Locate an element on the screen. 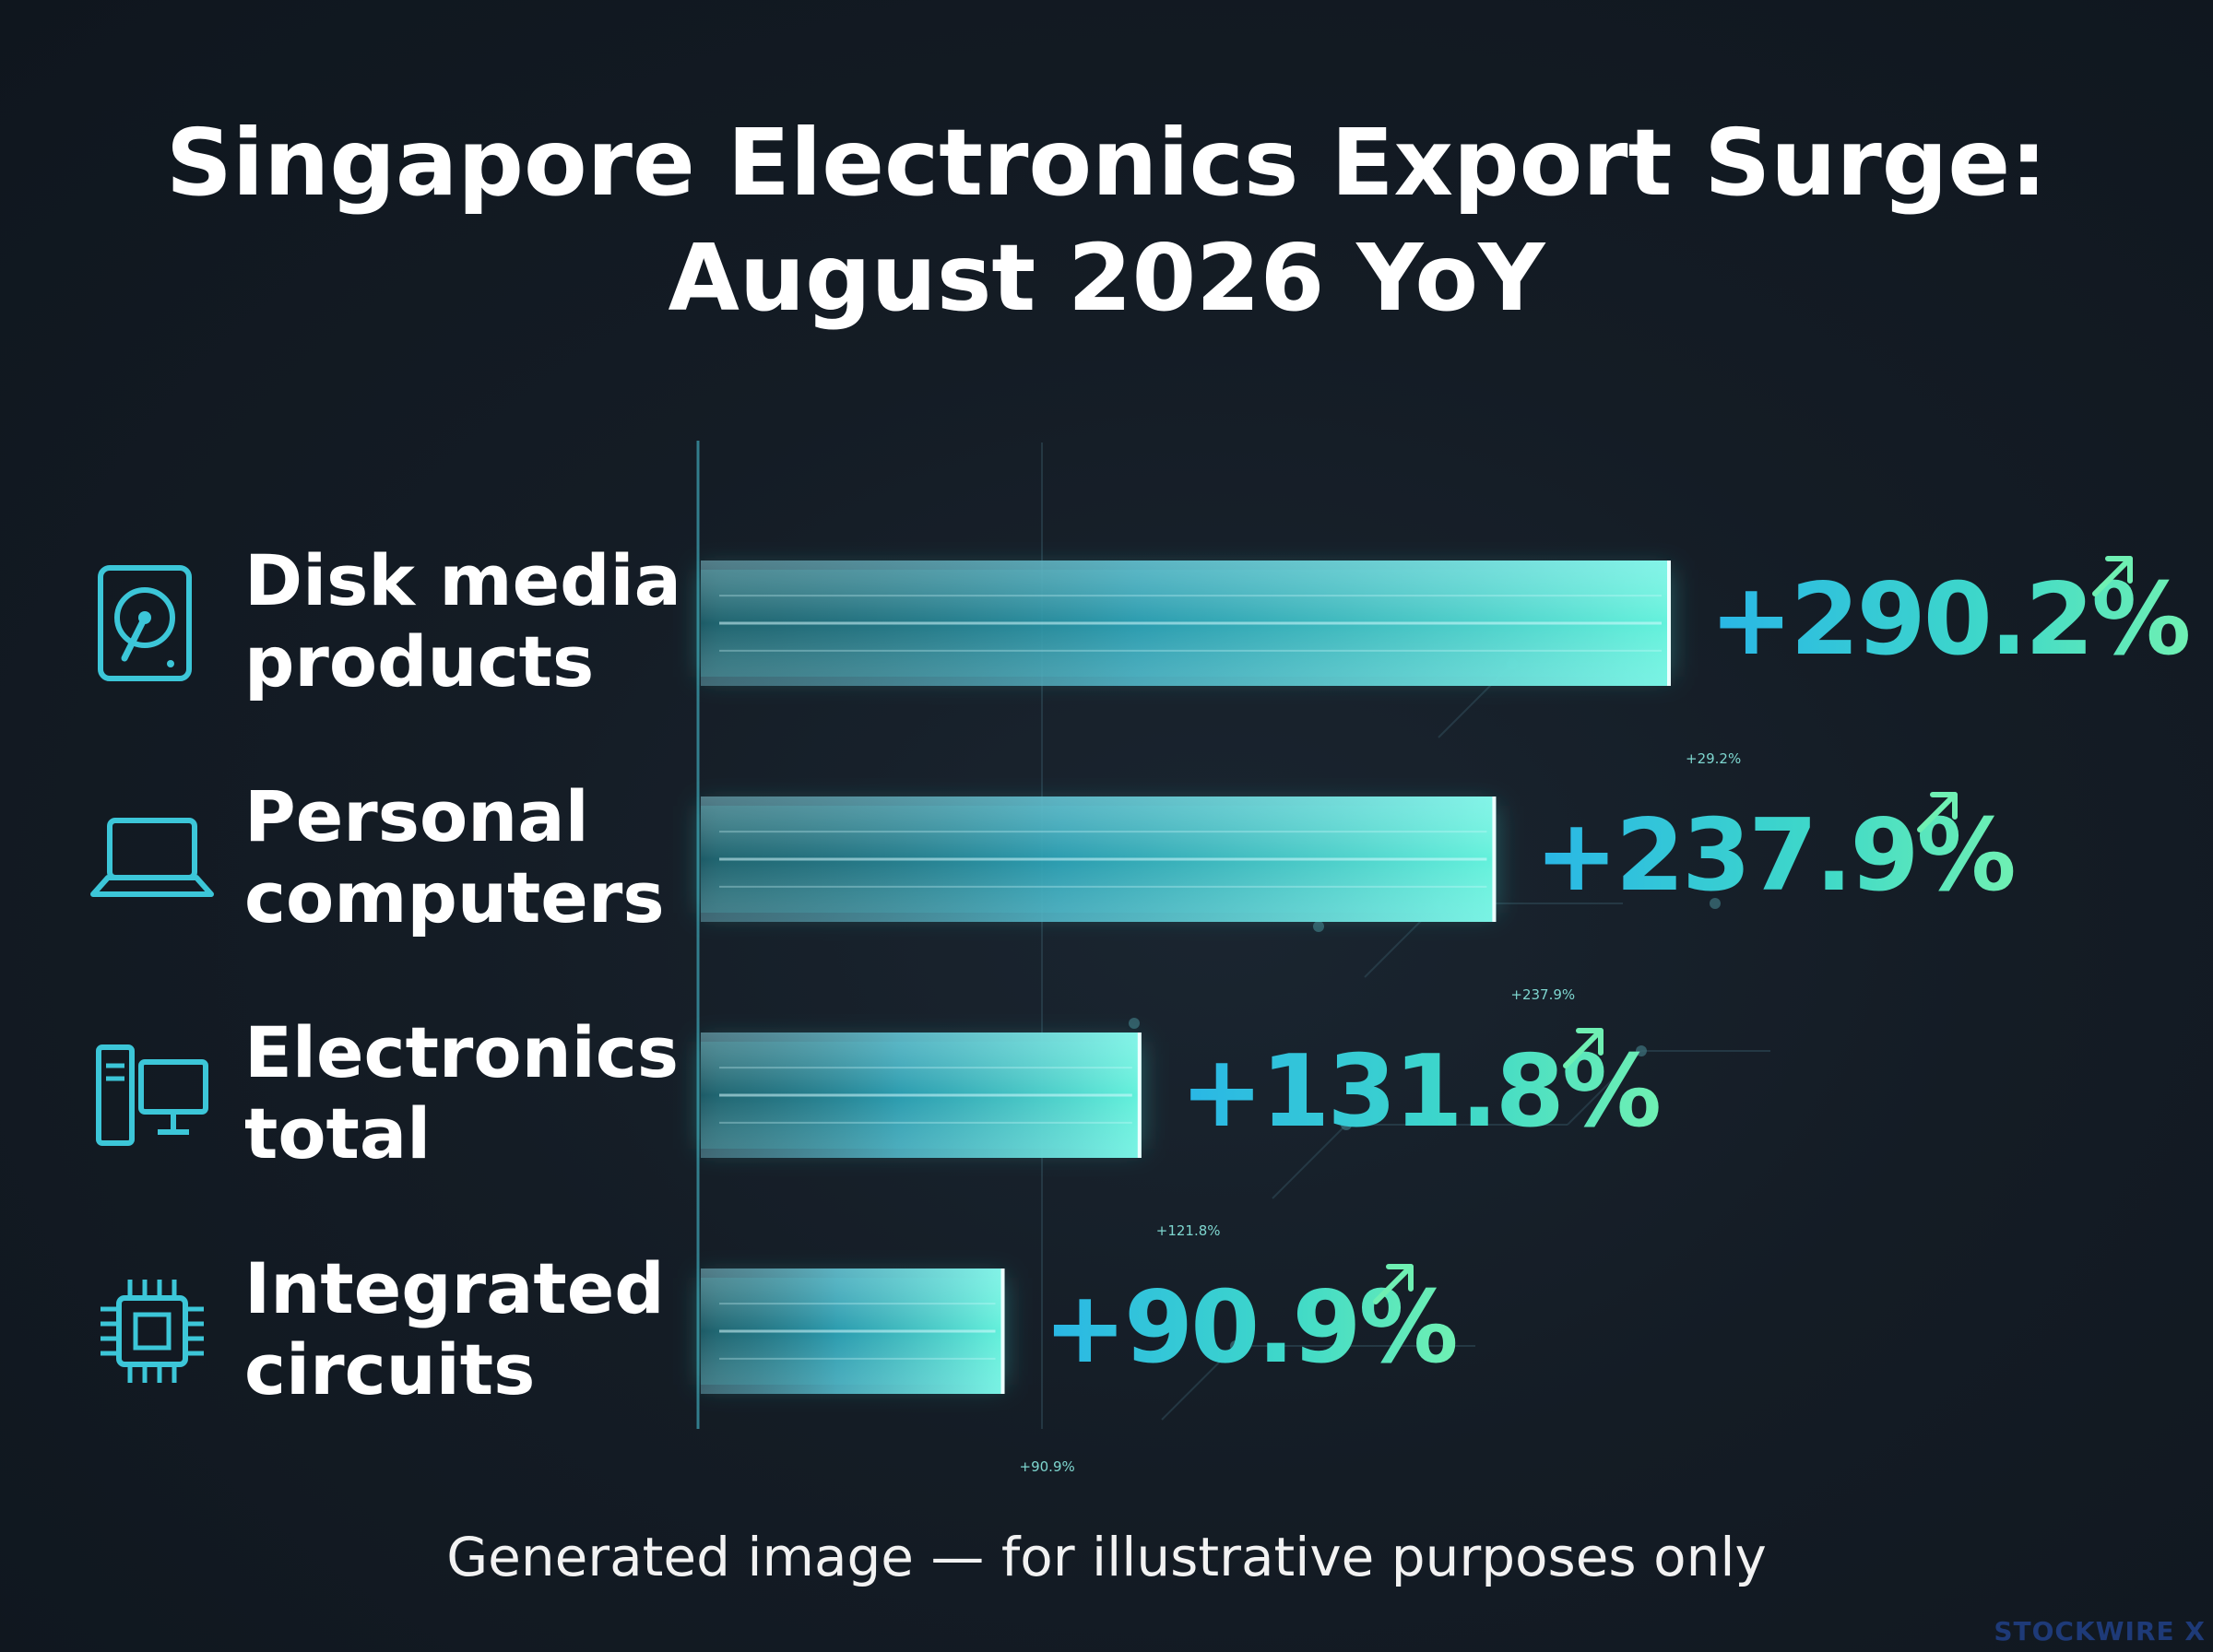 This screenshot has width=2213, height=1652. small-value-label: +90.9% is located at coordinates (1047, 1466).